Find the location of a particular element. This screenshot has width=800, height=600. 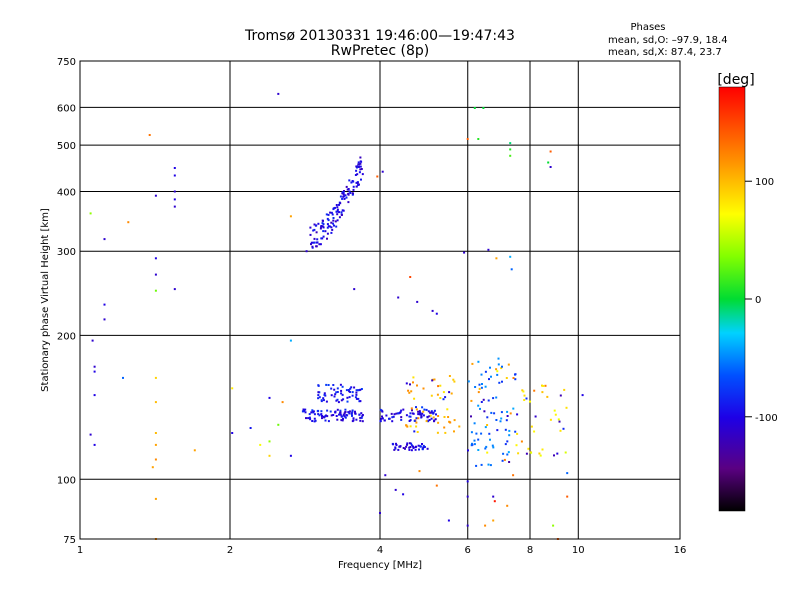

chart-subtitle: RwPretec (8p) is located at coordinates (380, 51).